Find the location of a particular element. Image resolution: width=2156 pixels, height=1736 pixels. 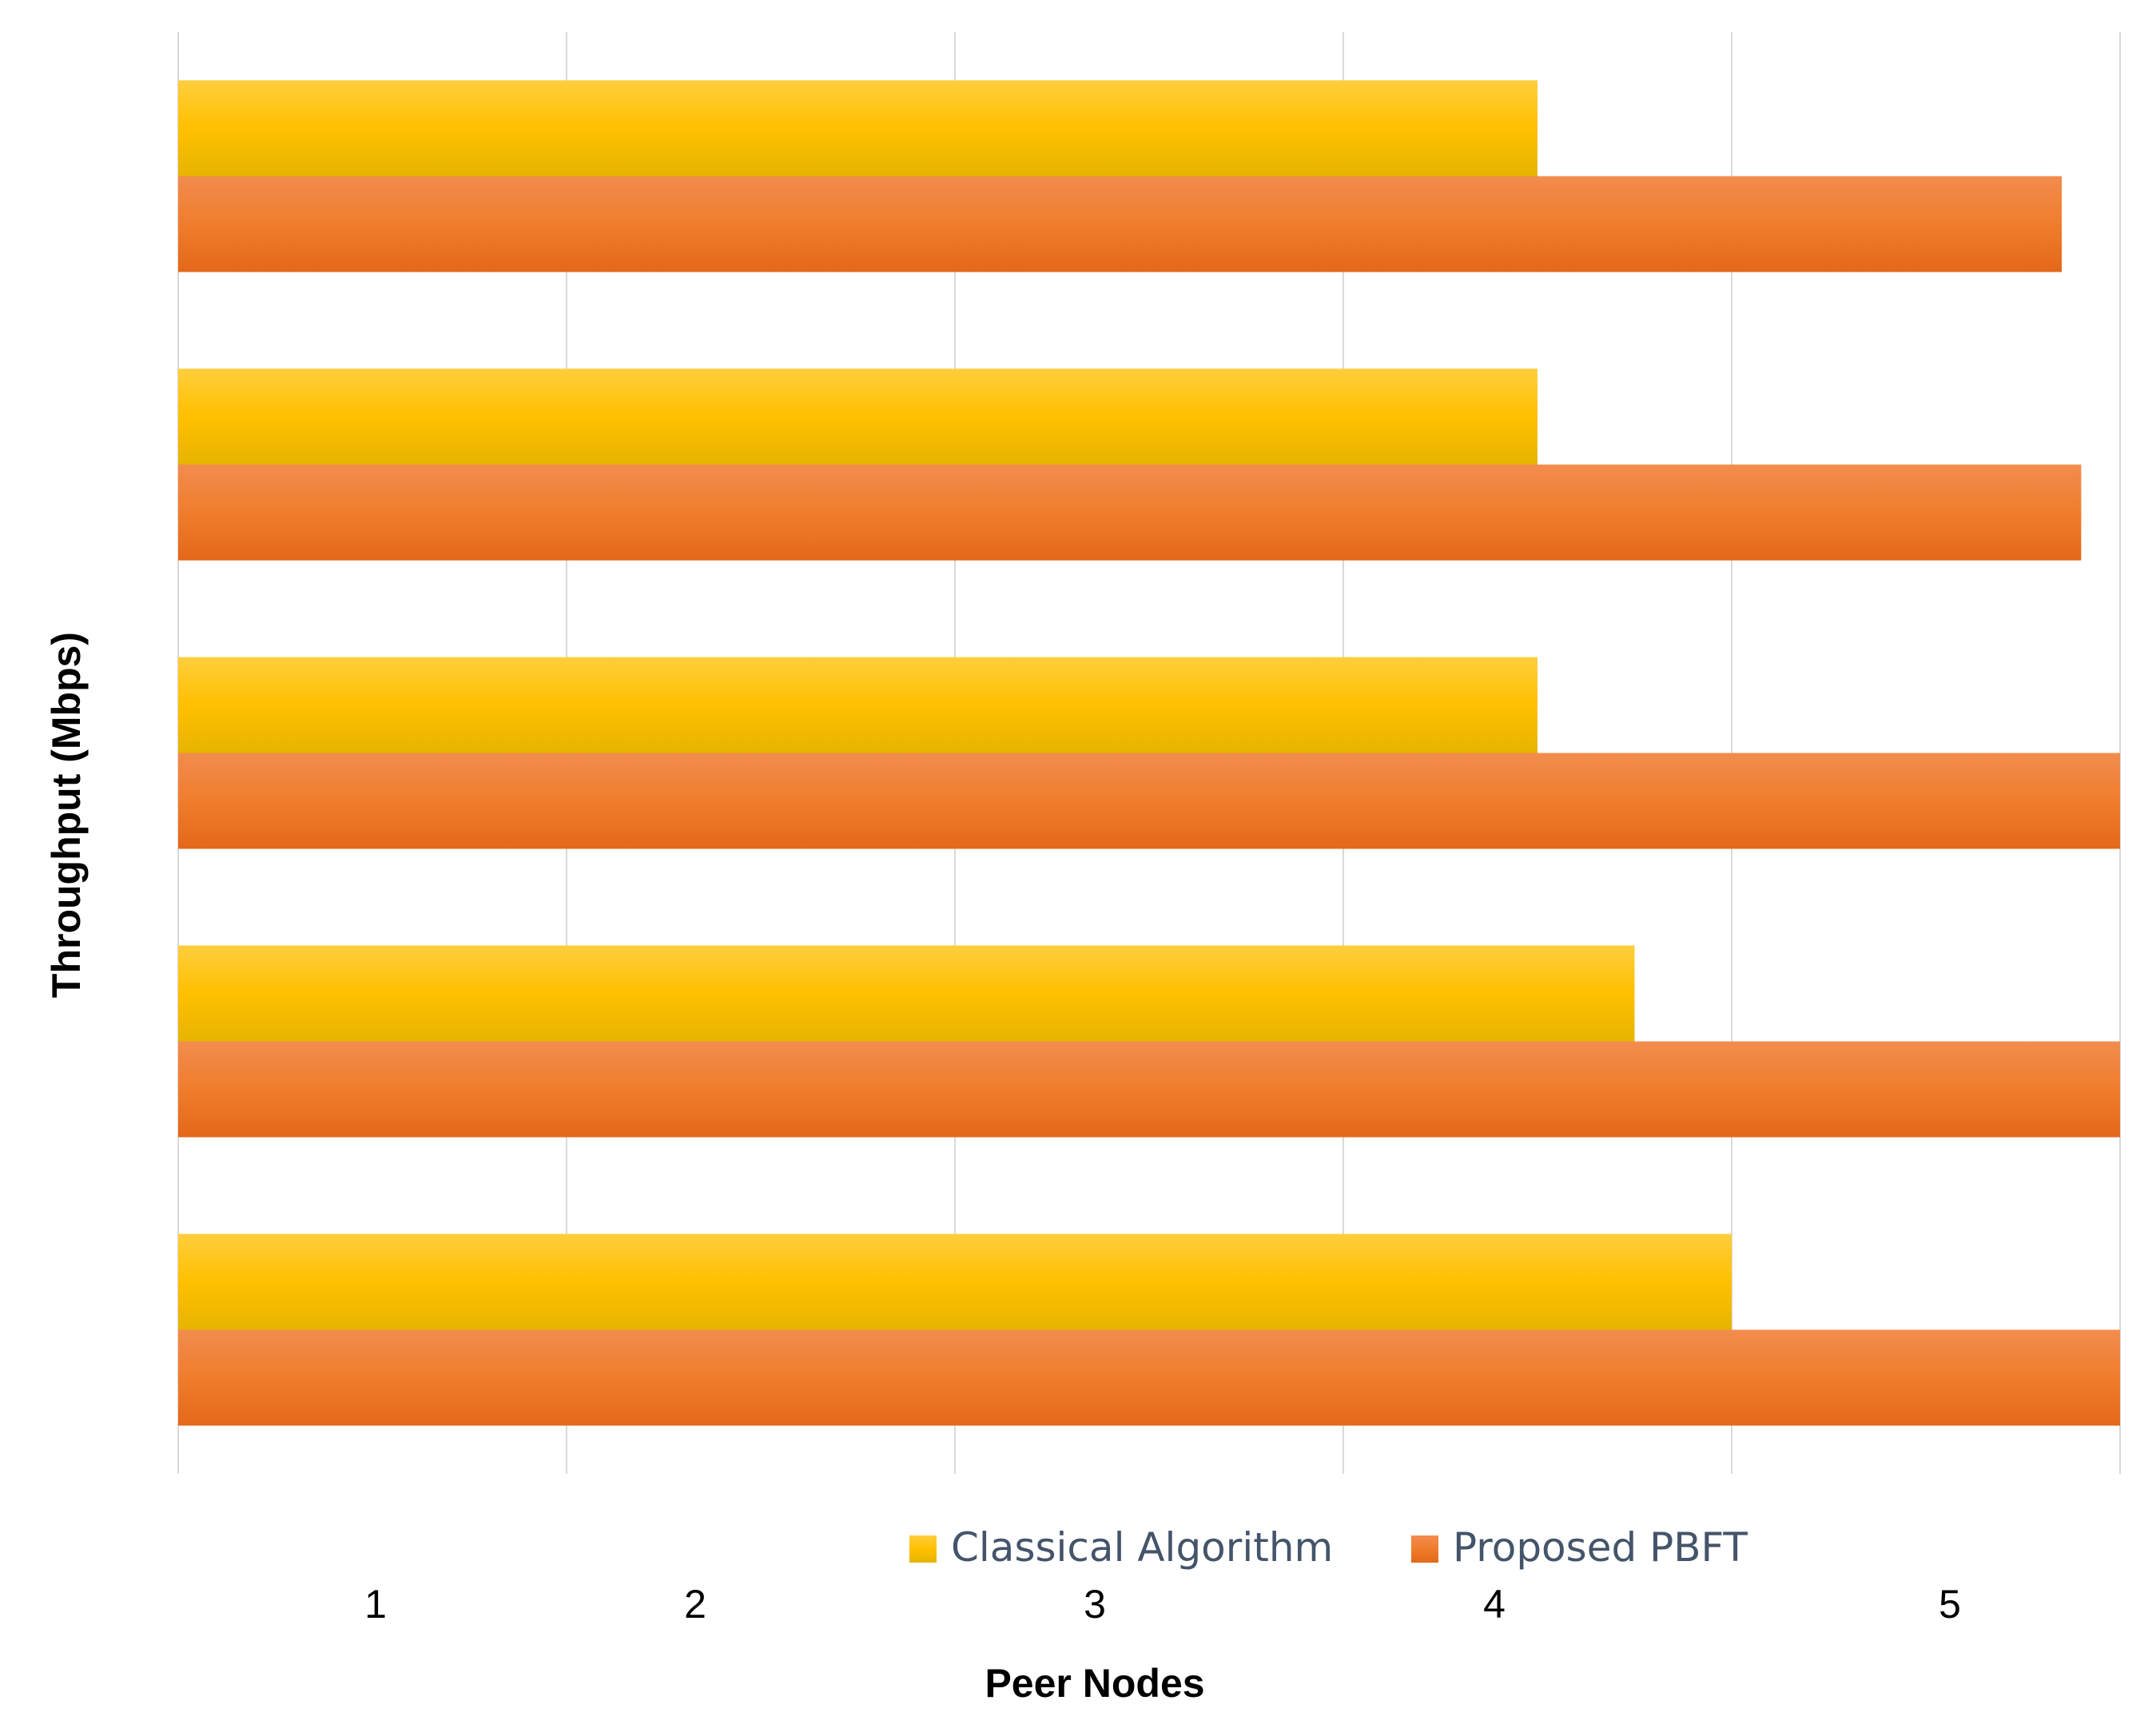

x-tick-label: 2 is located at coordinates (695, 1604).